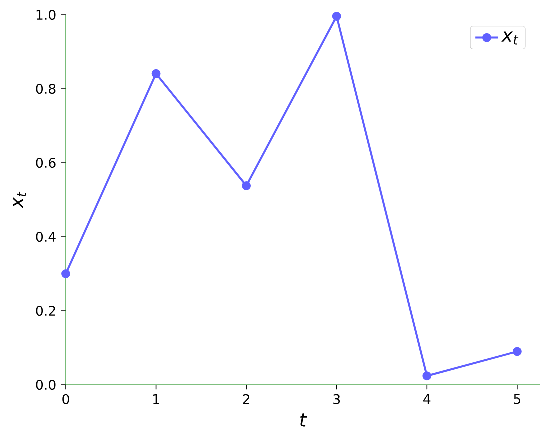  I want to click on y-tick-label: 0.2, so click(46, 311).